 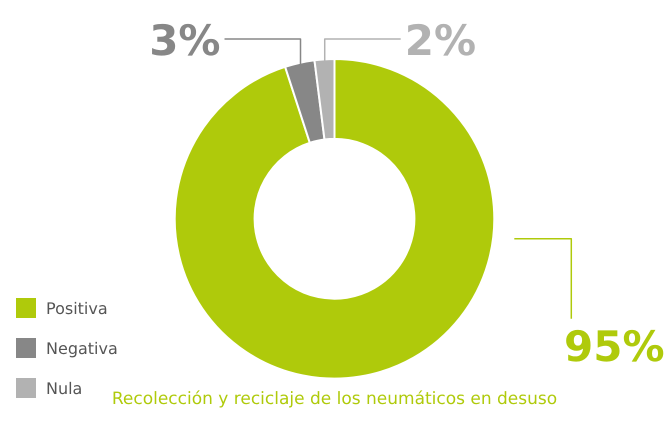 I want to click on data-label: 2%, so click(x=440, y=40).